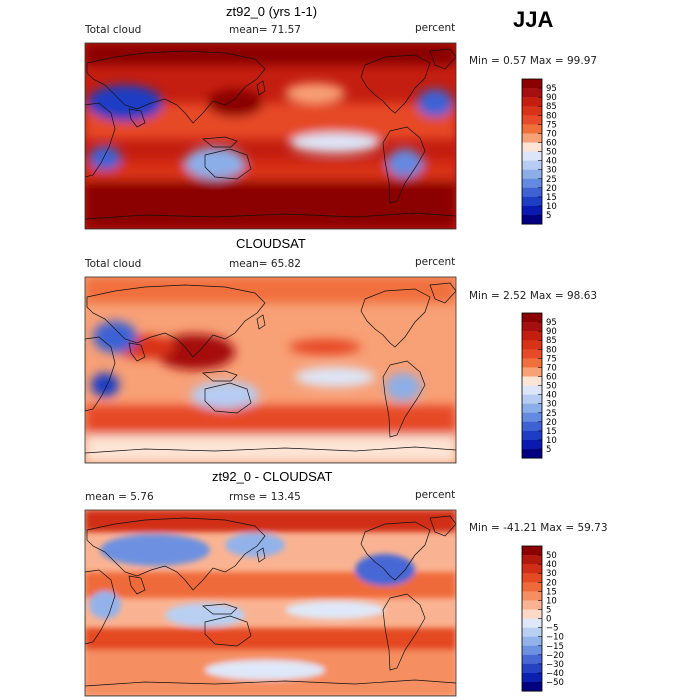 The image size is (700, 700). I want to click on panel3-diff-field, so click(270, 603).